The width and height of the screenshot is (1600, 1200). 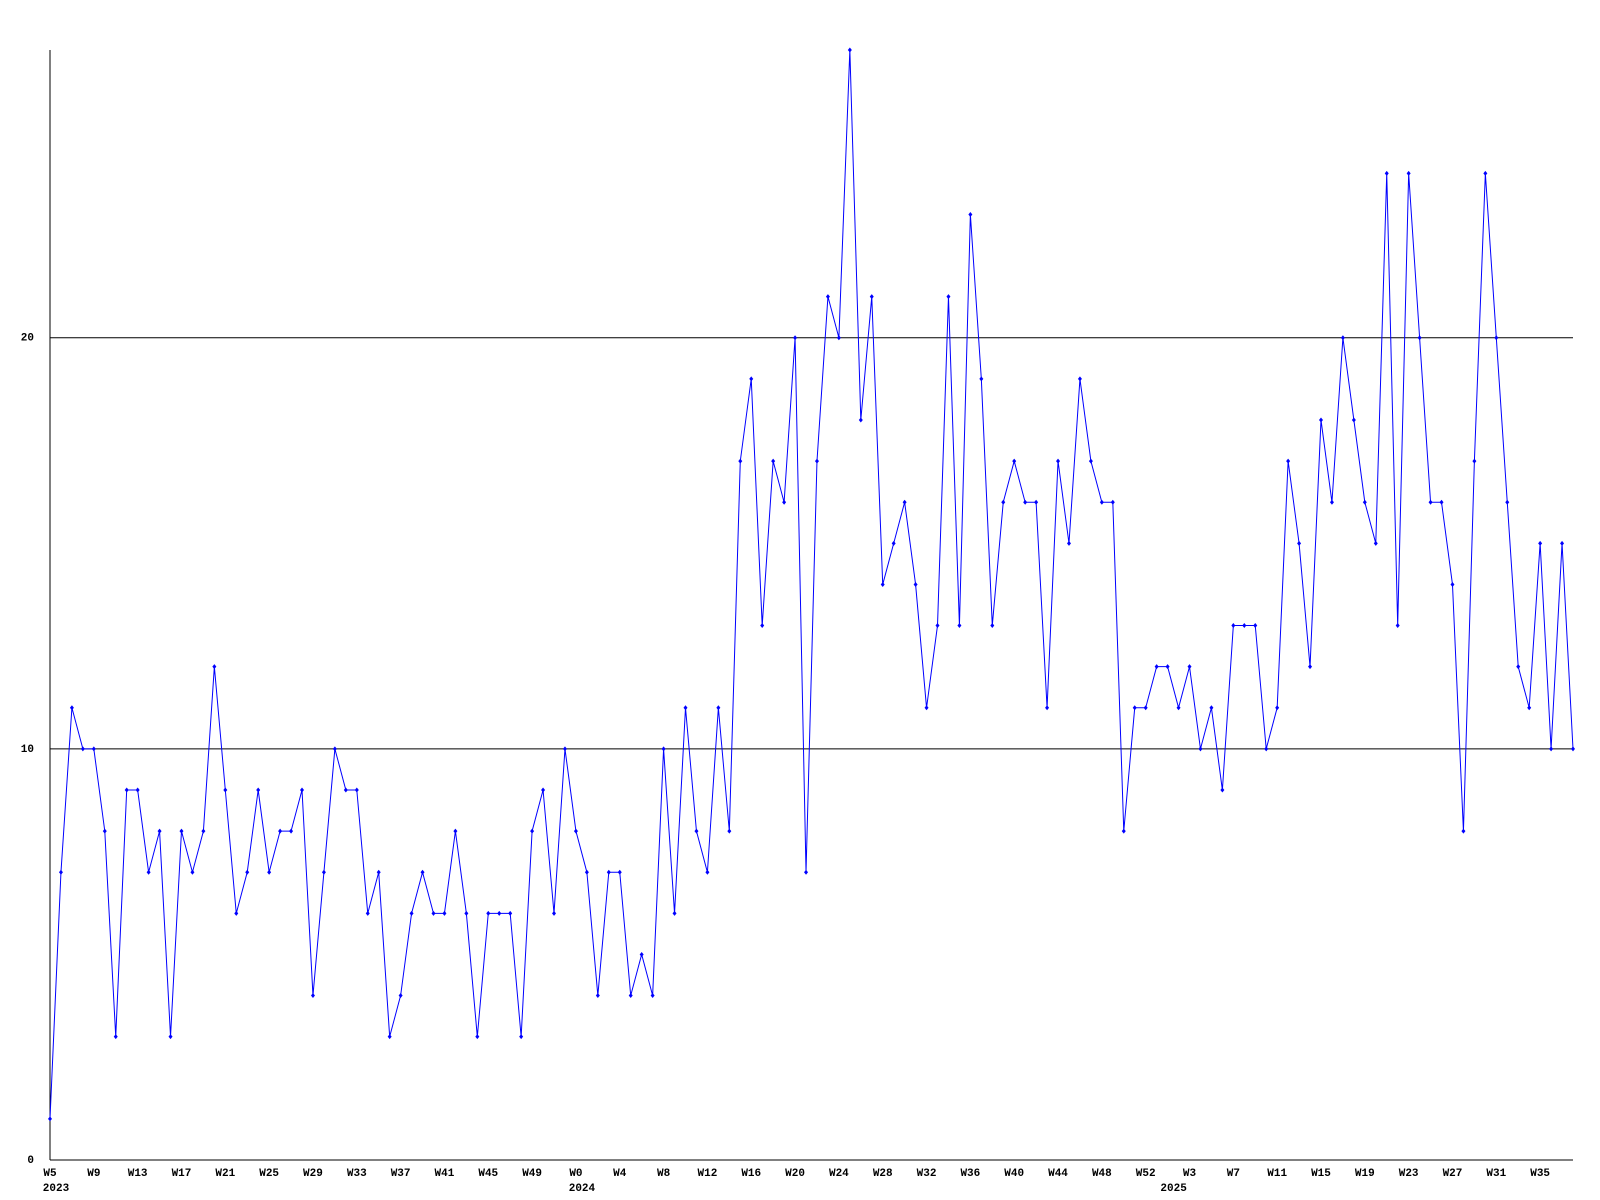 What do you see at coordinates (582, 1189) in the screenshot?
I see `year-label: 2024` at bounding box center [582, 1189].